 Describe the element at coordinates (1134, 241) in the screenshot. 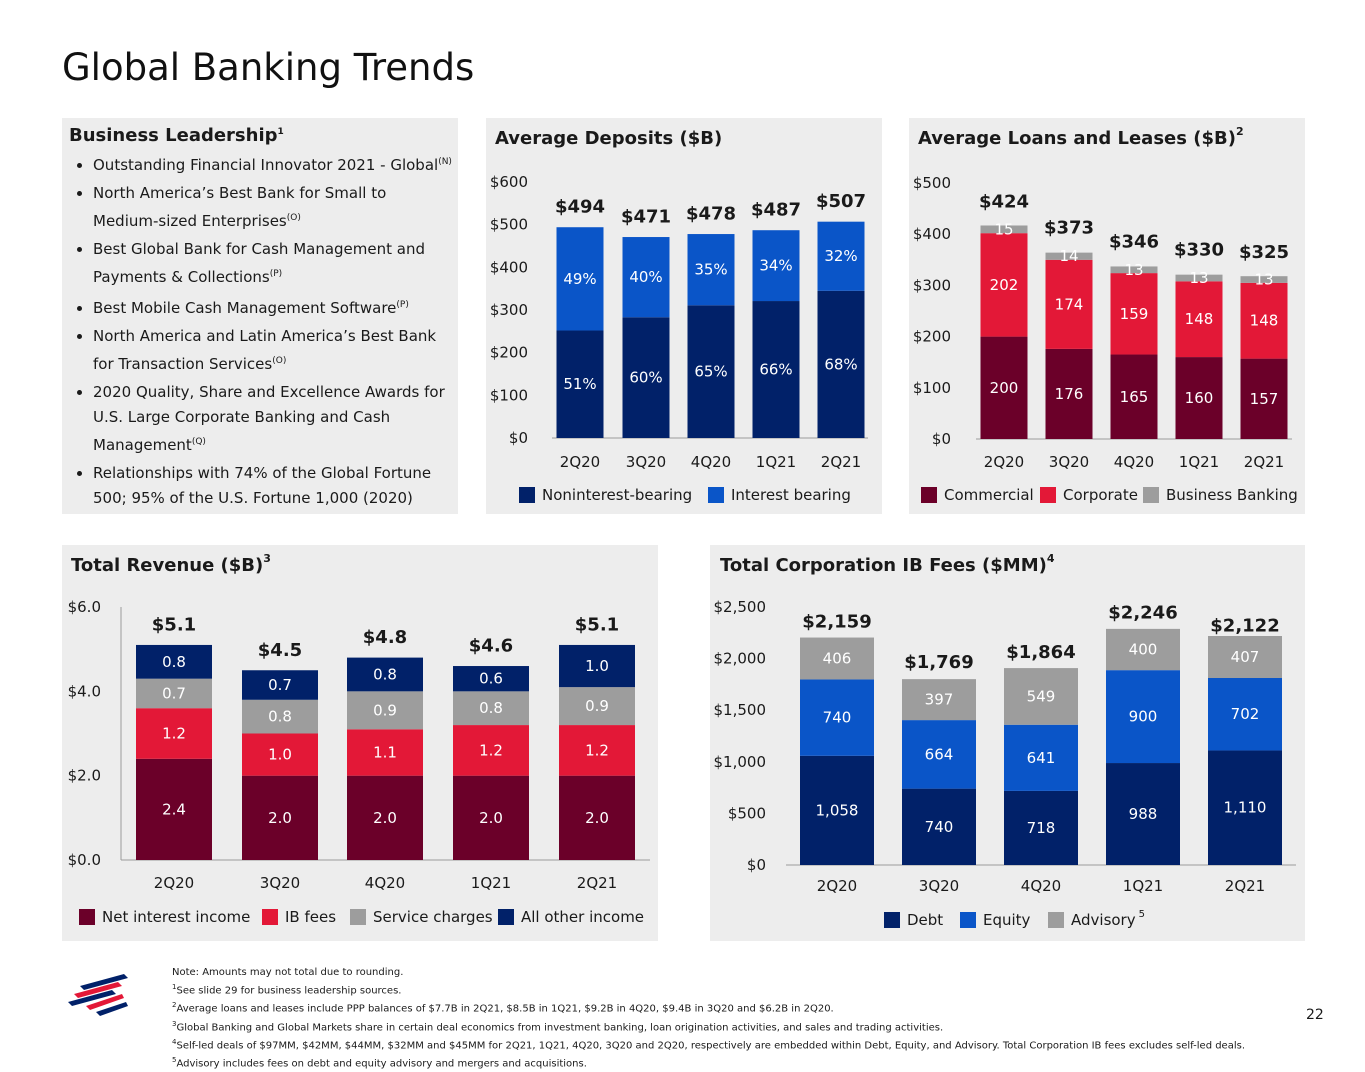

I see `total-label: $346` at that location.